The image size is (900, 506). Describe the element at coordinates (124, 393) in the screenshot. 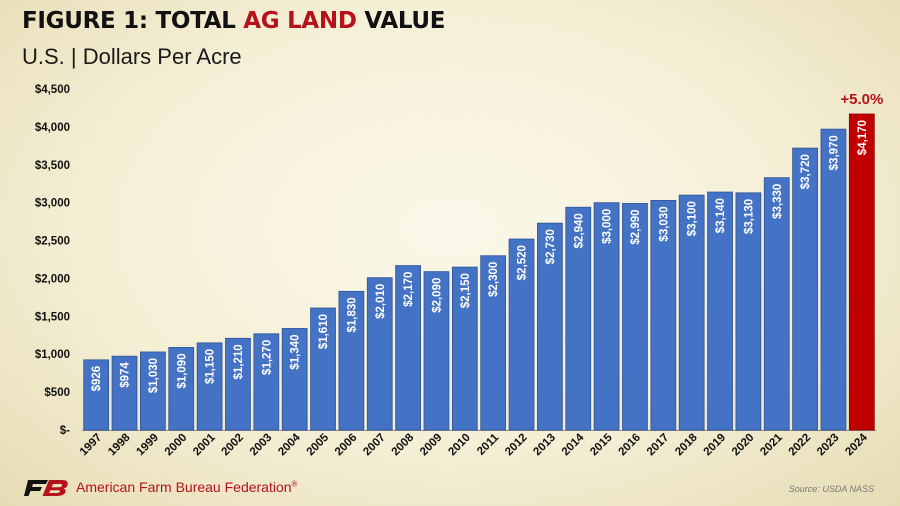

I see `bar-1998` at that location.